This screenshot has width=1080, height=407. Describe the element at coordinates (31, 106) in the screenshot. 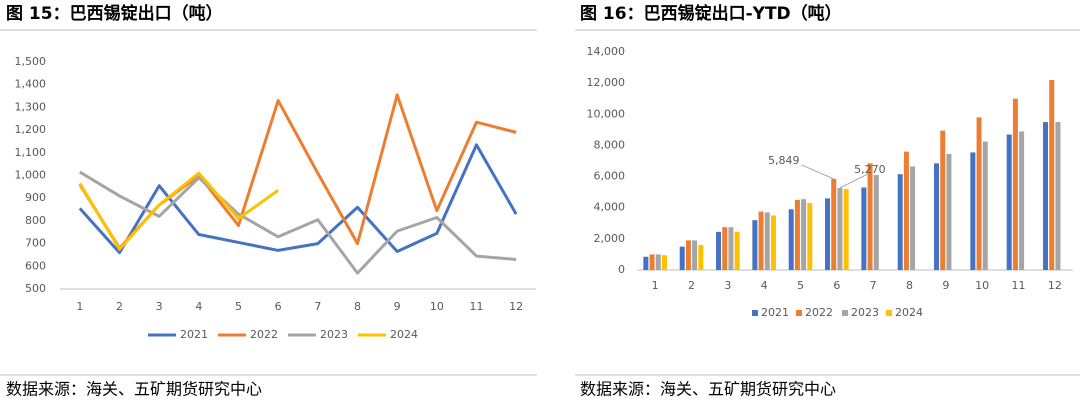

I see `y-tick-label: 1,300` at that location.